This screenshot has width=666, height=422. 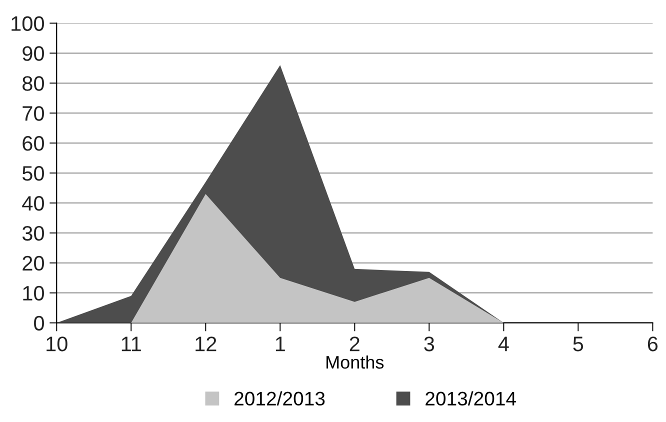 I want to click on y-tick-label: 90, so click(x=33, y=53).